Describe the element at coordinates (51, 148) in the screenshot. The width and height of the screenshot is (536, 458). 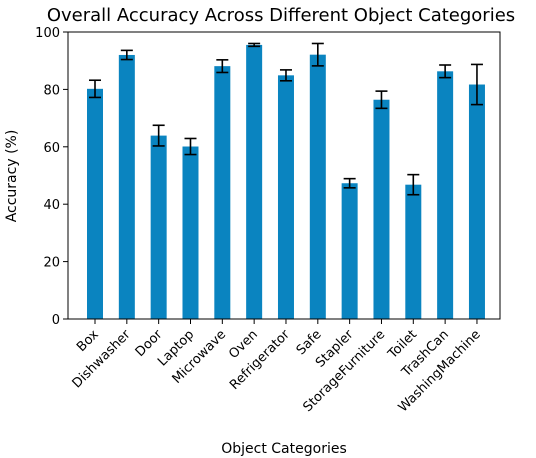
I see `y-tick-label: 60` at that location.